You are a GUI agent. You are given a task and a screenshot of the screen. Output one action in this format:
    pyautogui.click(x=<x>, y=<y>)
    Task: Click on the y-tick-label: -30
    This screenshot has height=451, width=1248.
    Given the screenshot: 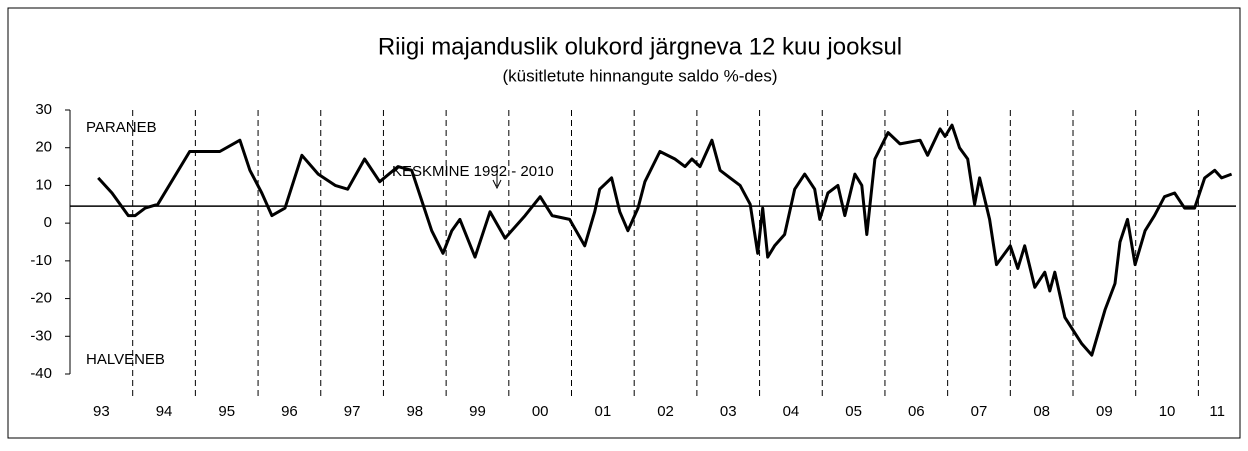 What is the action you would take?
    pyautogui.click(x=41, y=335)
    